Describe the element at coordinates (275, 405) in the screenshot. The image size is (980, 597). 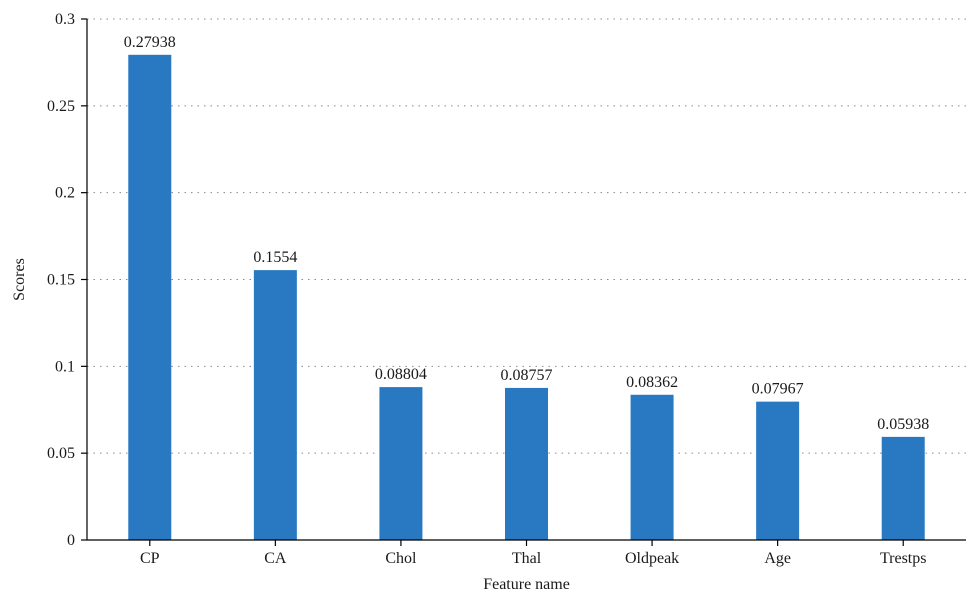
I see `bar-ca` at that location.